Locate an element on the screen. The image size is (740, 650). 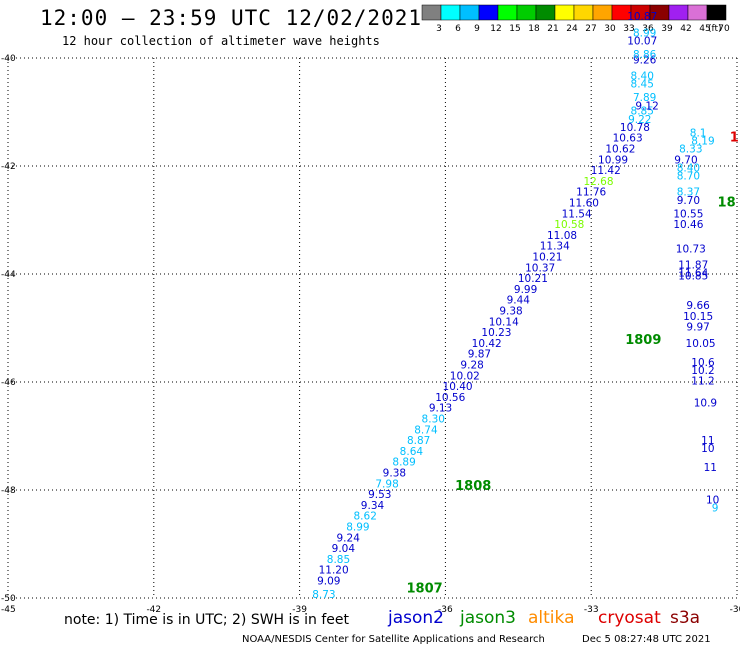
data-value: 9.97 is located at coordinates (697, 328).